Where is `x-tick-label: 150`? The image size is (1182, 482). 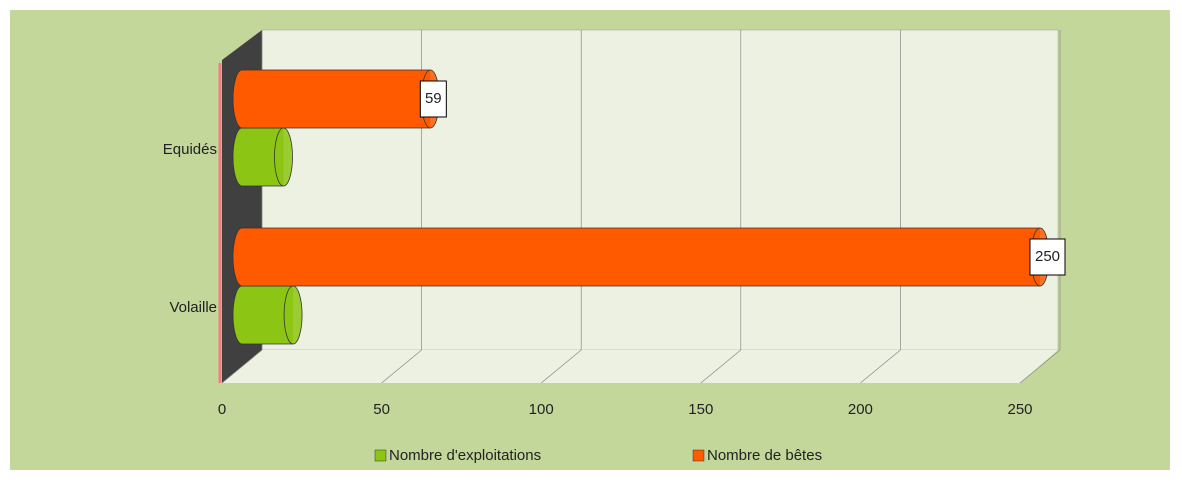
x-tick-label: 150 is located at coordinates (700, 409).